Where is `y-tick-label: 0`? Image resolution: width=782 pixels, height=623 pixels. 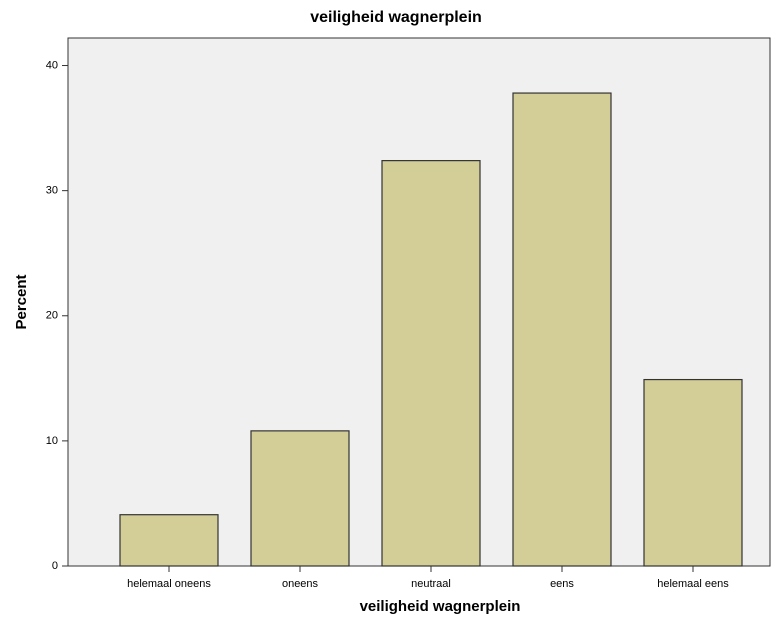 y-tick-label: 0 is located at coordinates (55, 566).